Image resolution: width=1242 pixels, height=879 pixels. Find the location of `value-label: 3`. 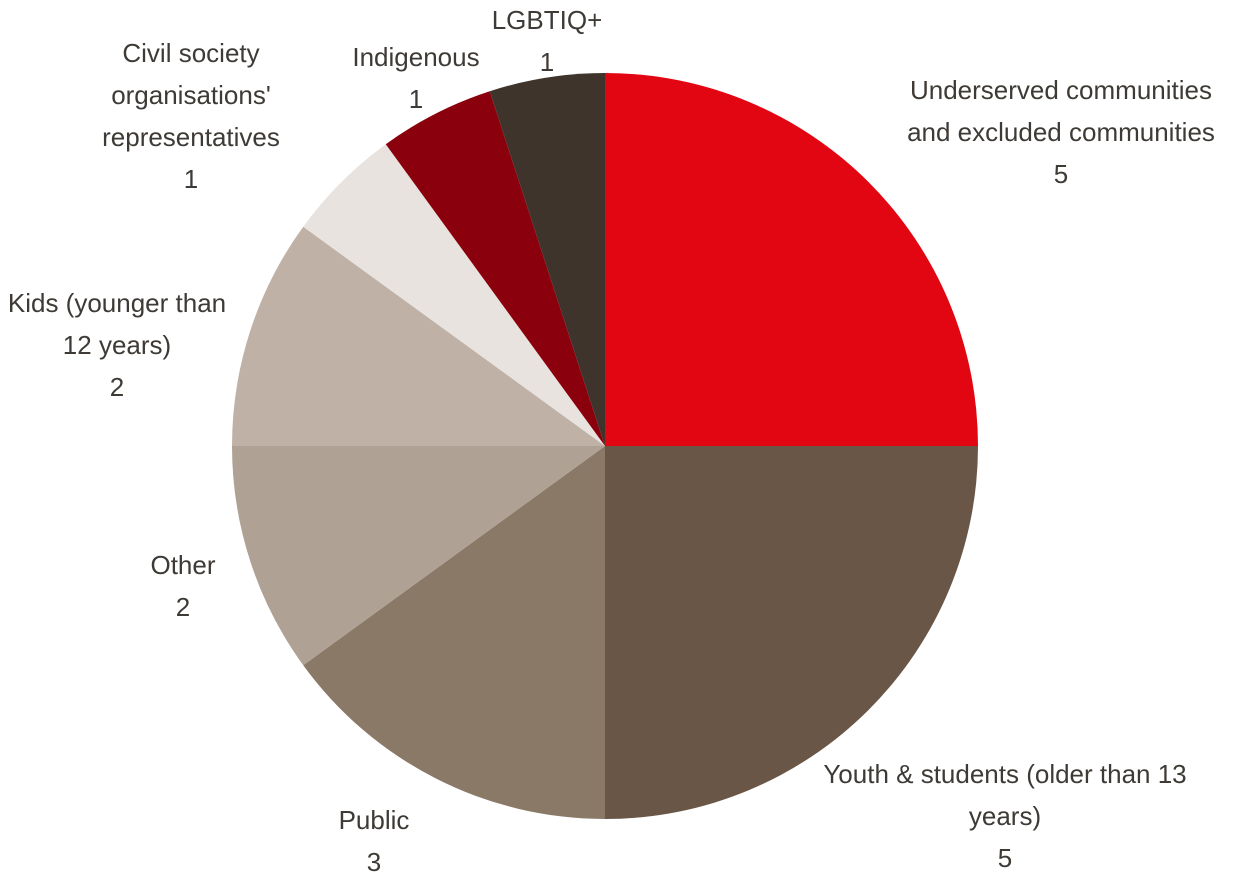

value-label: 3 is located at coordinates (374, 862).